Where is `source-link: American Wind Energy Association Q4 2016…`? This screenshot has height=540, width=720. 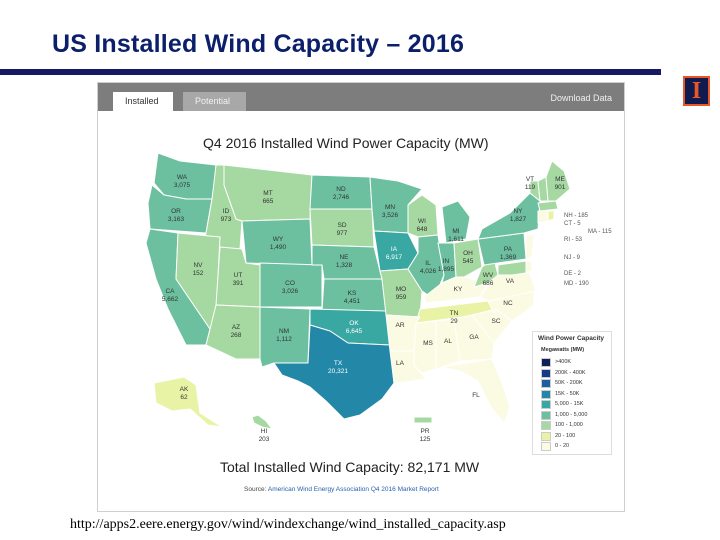 source-link: American Wind Energy Association Q4 2016… is located at coordinates (353, 489).